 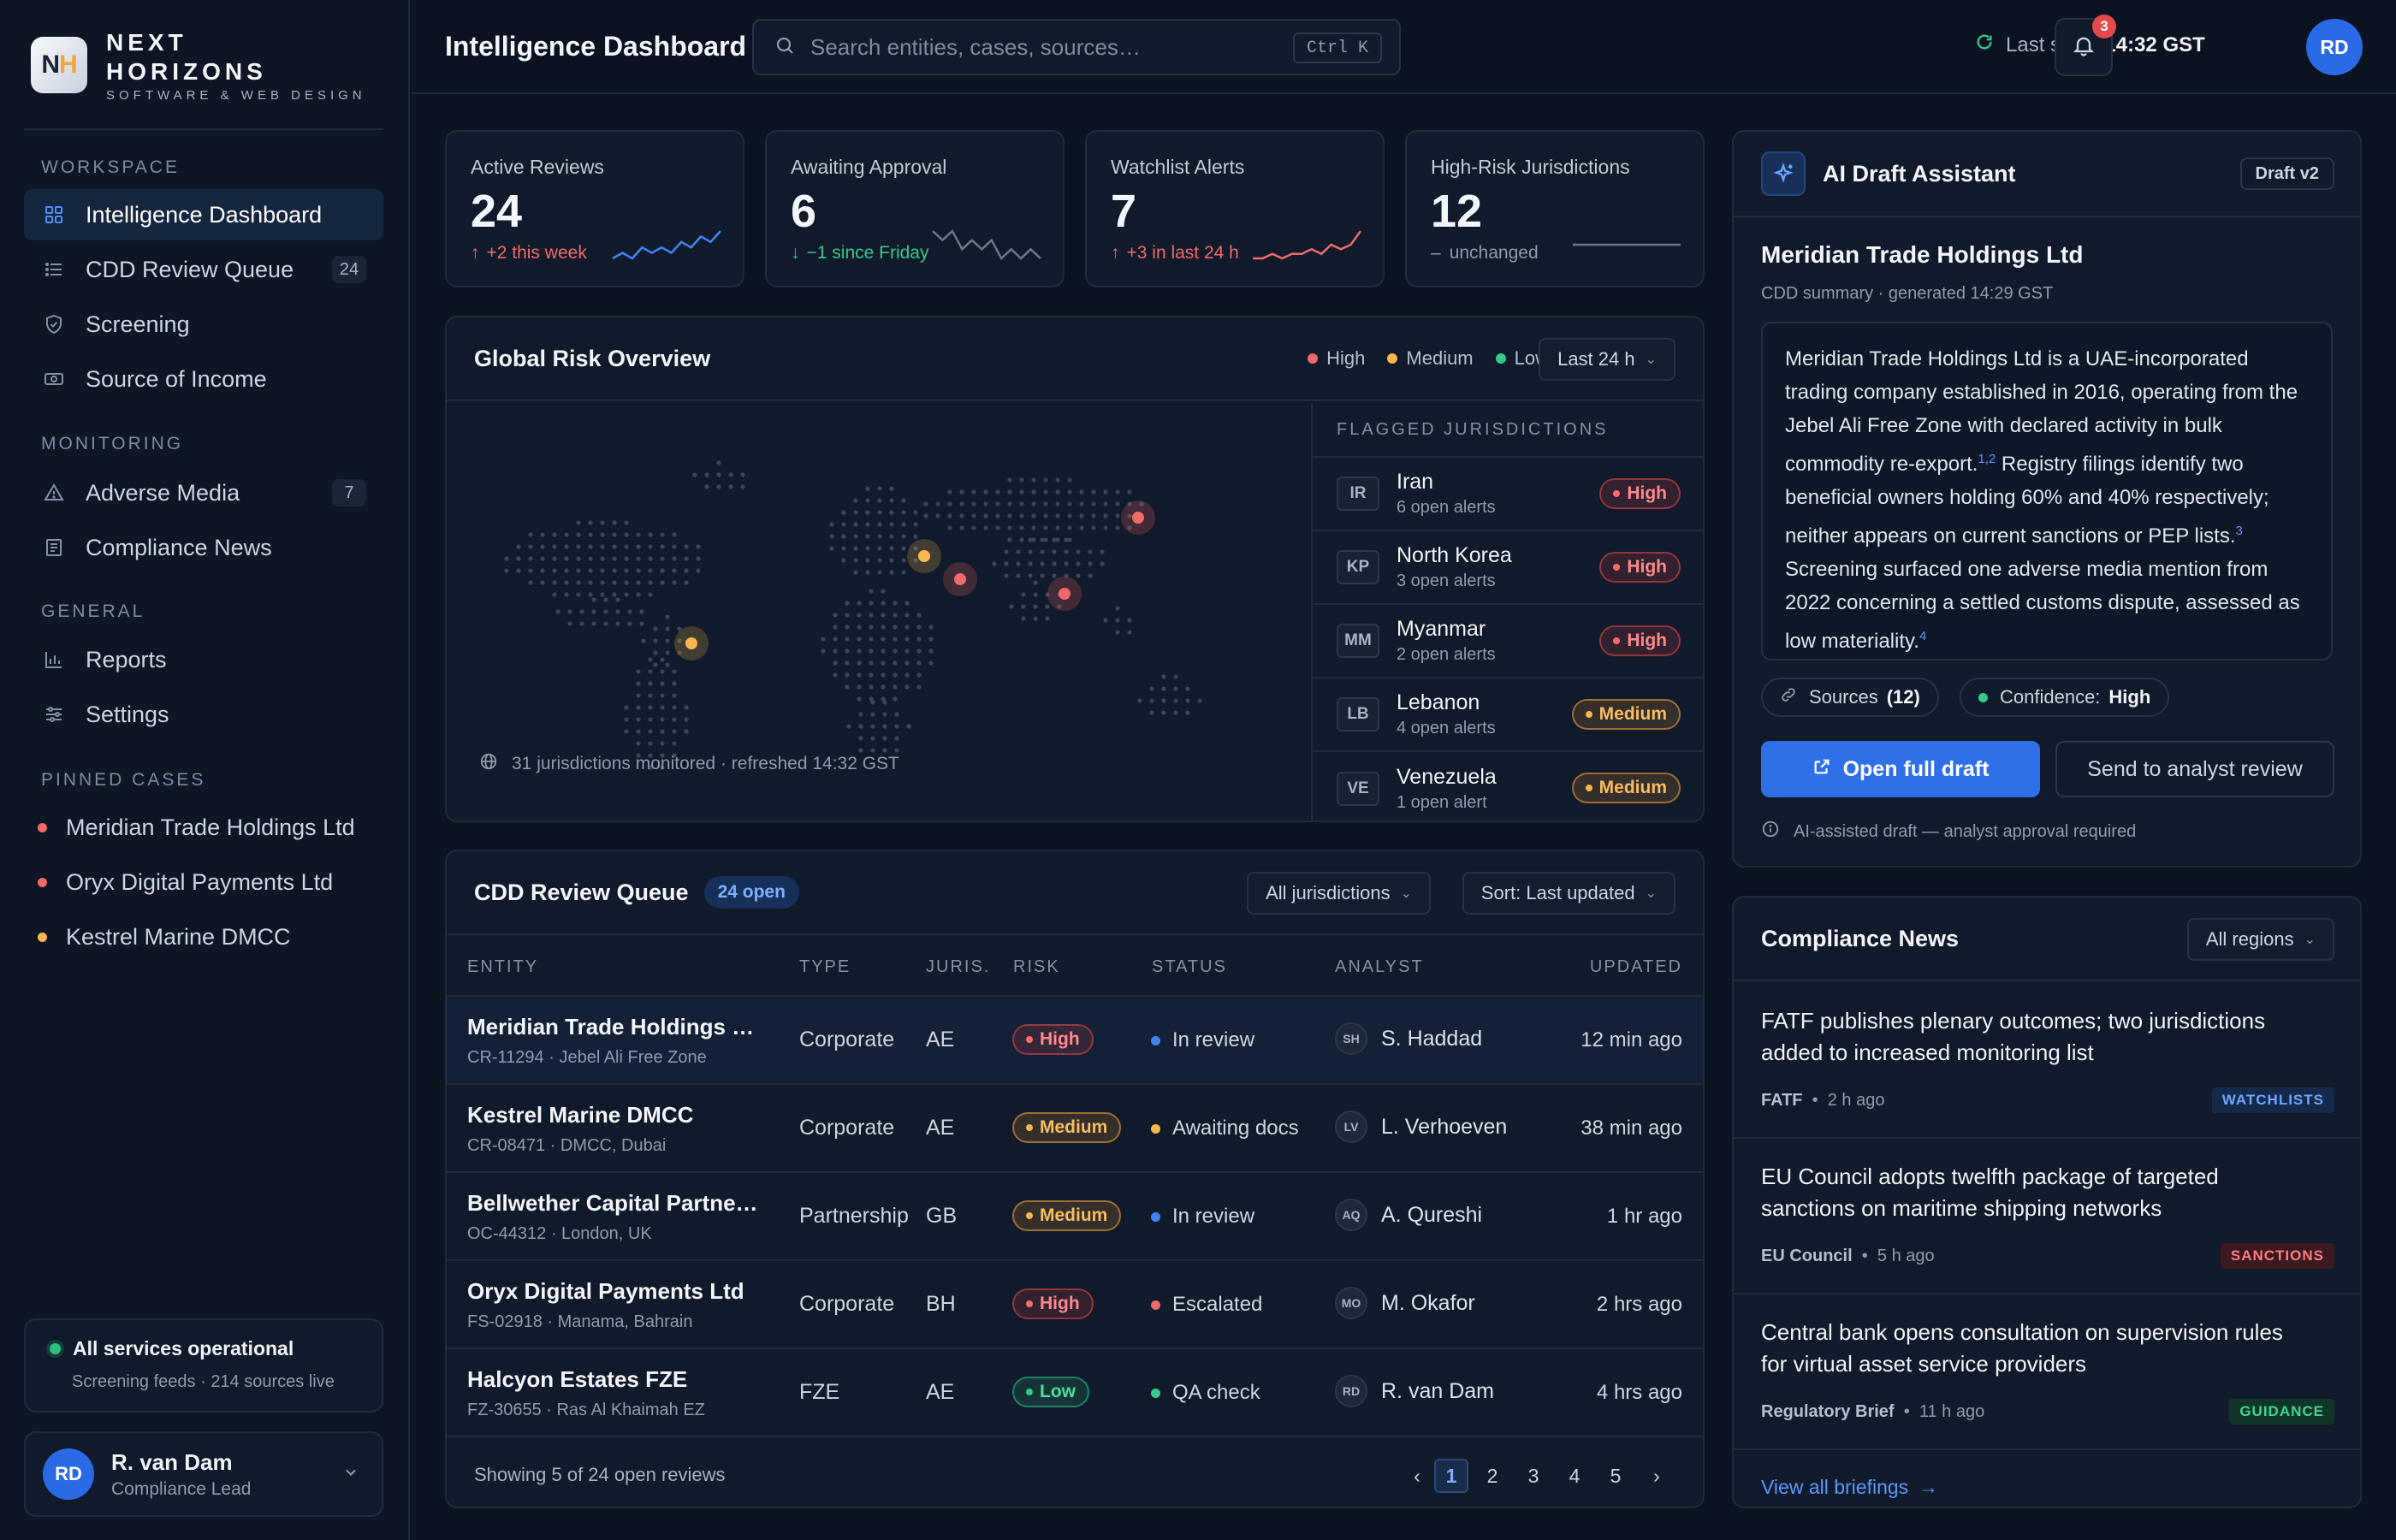 What do you see at coordinates (196, 827) in the screenshot?
I see `pinned-case: Meridian Trade Holdings Ltd` at bounding box center [196, 827].